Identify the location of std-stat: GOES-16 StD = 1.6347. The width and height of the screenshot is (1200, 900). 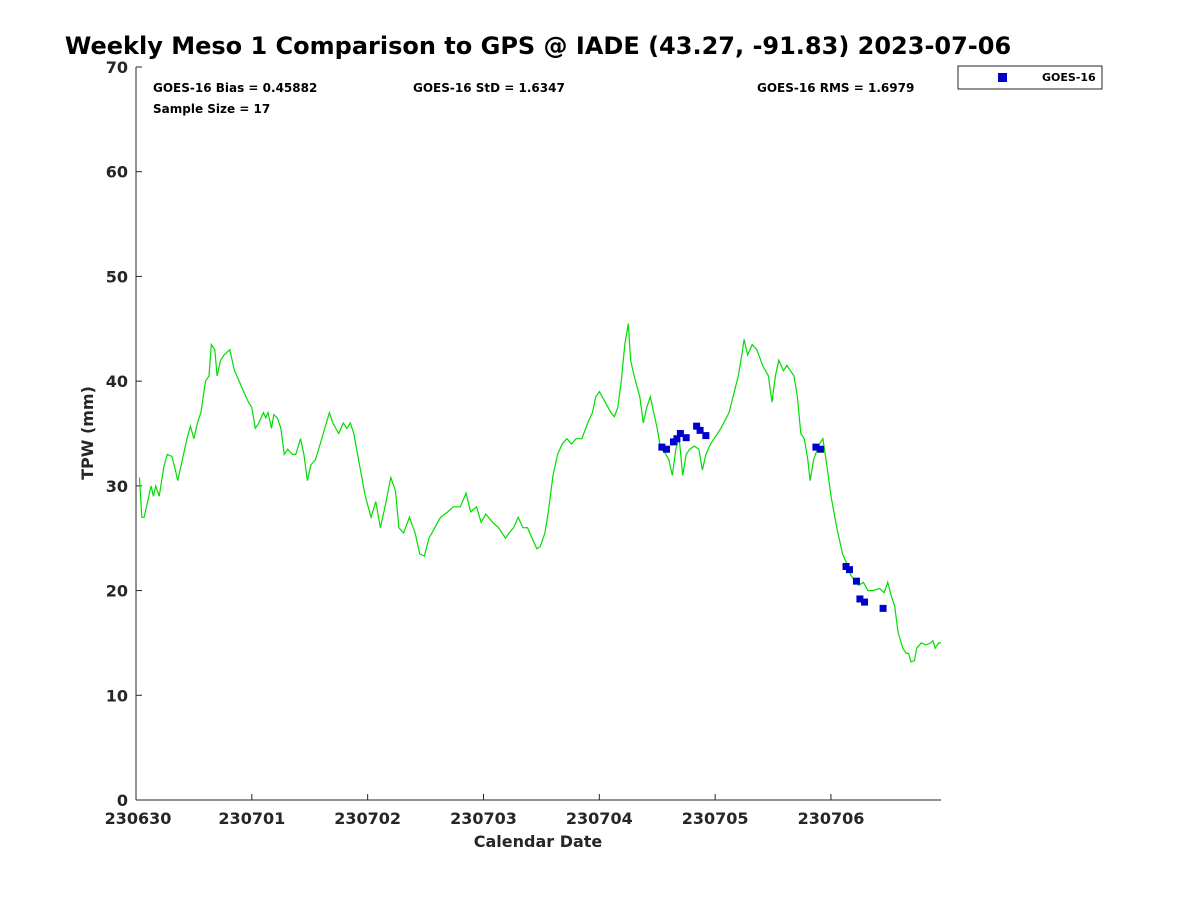
(489, 88).